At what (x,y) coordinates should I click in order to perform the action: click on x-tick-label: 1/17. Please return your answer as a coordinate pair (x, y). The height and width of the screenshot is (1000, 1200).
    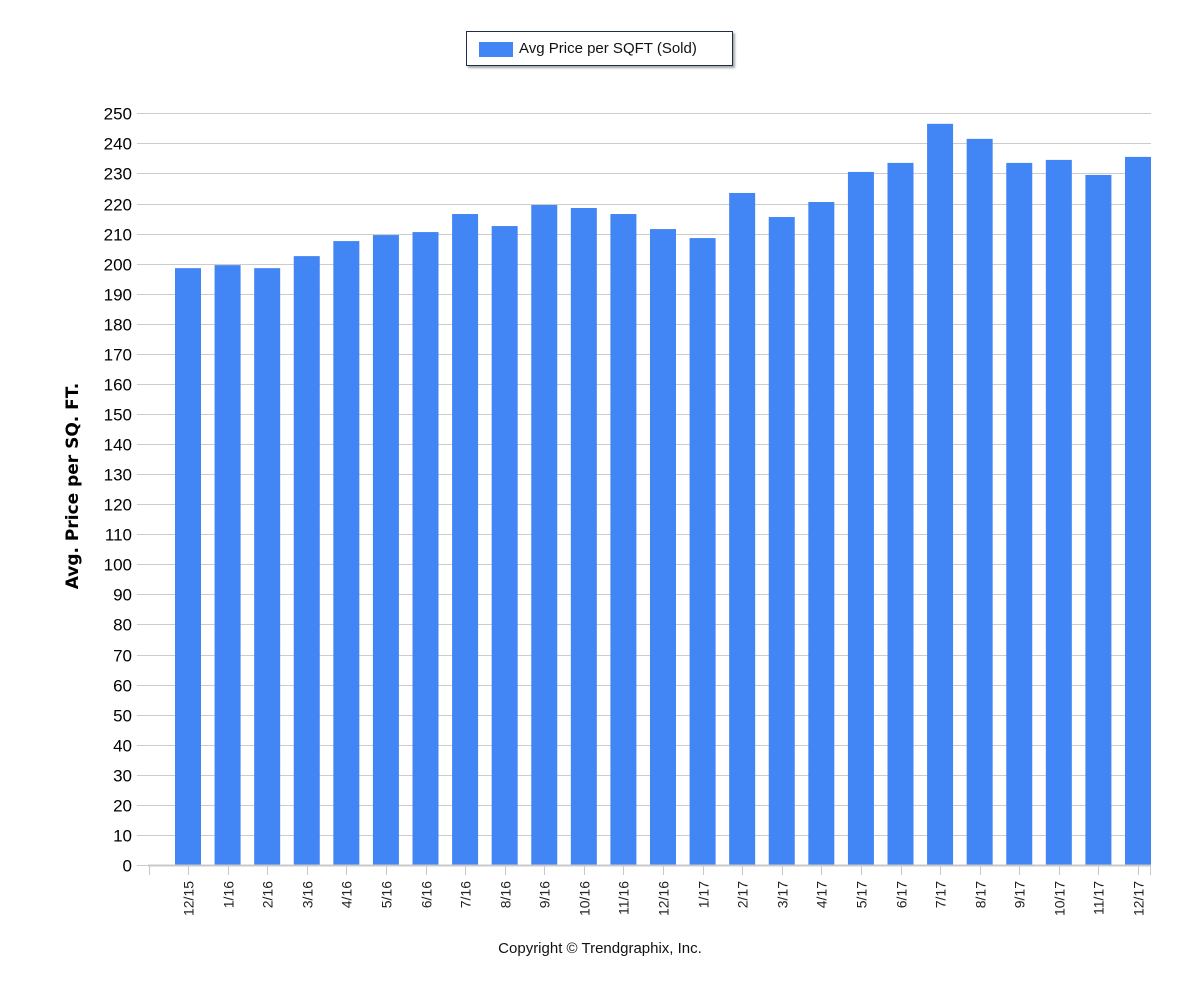
    Looking at the image, I should click on (704, 894).